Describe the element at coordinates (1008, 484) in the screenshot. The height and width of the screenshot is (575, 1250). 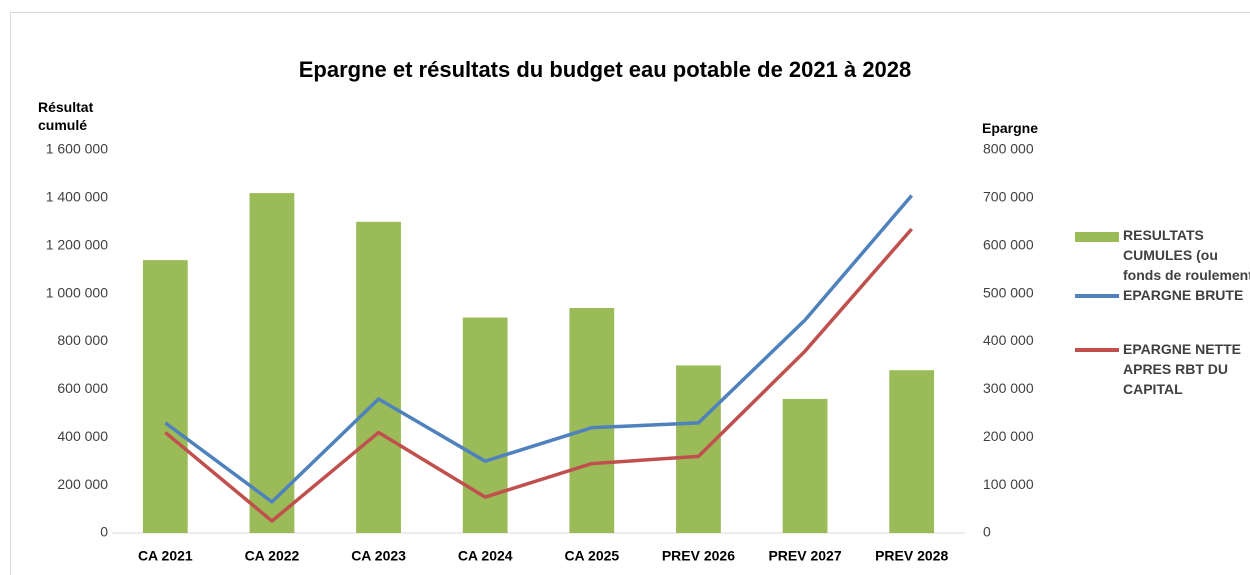
I see `y2-tick-label: 100 000` at that location.